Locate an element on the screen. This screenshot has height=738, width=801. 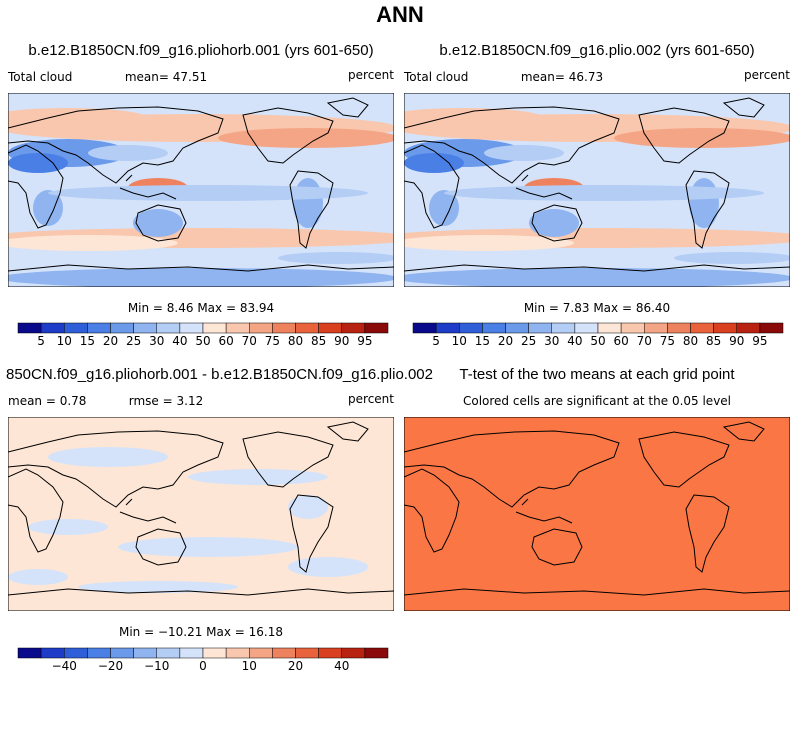
figure-title: ANN is located at coordinates (400, 14).